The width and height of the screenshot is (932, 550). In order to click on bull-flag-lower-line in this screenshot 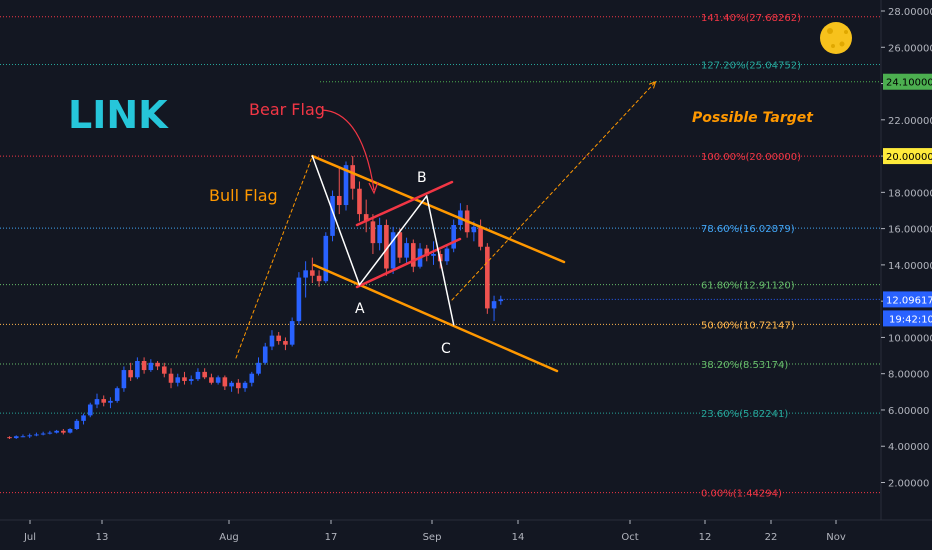, I will do `click(435, 318)`.